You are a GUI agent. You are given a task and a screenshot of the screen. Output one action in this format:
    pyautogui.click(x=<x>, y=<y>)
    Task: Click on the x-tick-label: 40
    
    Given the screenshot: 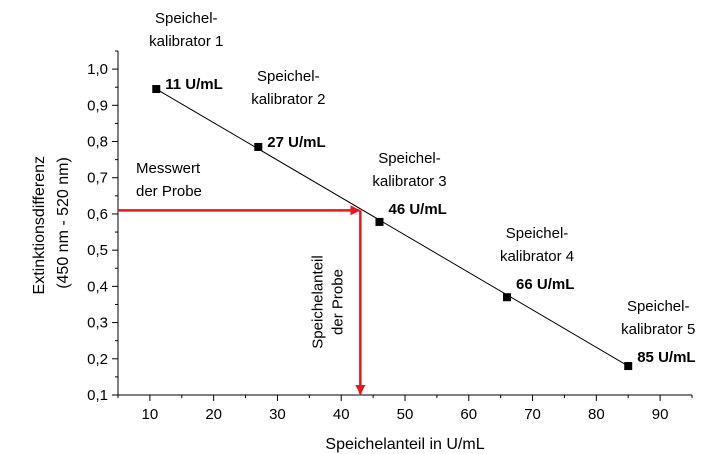 What is the action you would take?
    pyautogui.click(x=341, y=414)
    